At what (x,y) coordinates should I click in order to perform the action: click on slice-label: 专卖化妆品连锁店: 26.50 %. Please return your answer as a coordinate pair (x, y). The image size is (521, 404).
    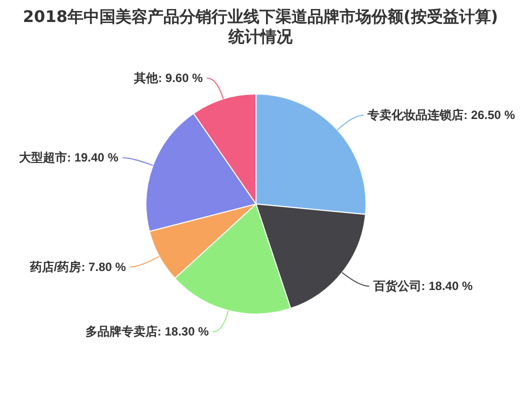
    Looking at the image, I should click on (441, 115).